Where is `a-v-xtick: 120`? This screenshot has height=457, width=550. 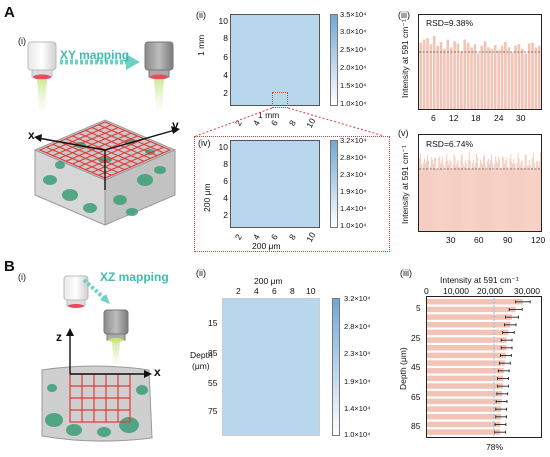
a-v-xtick: 120 is located at coordinates (538, 240).